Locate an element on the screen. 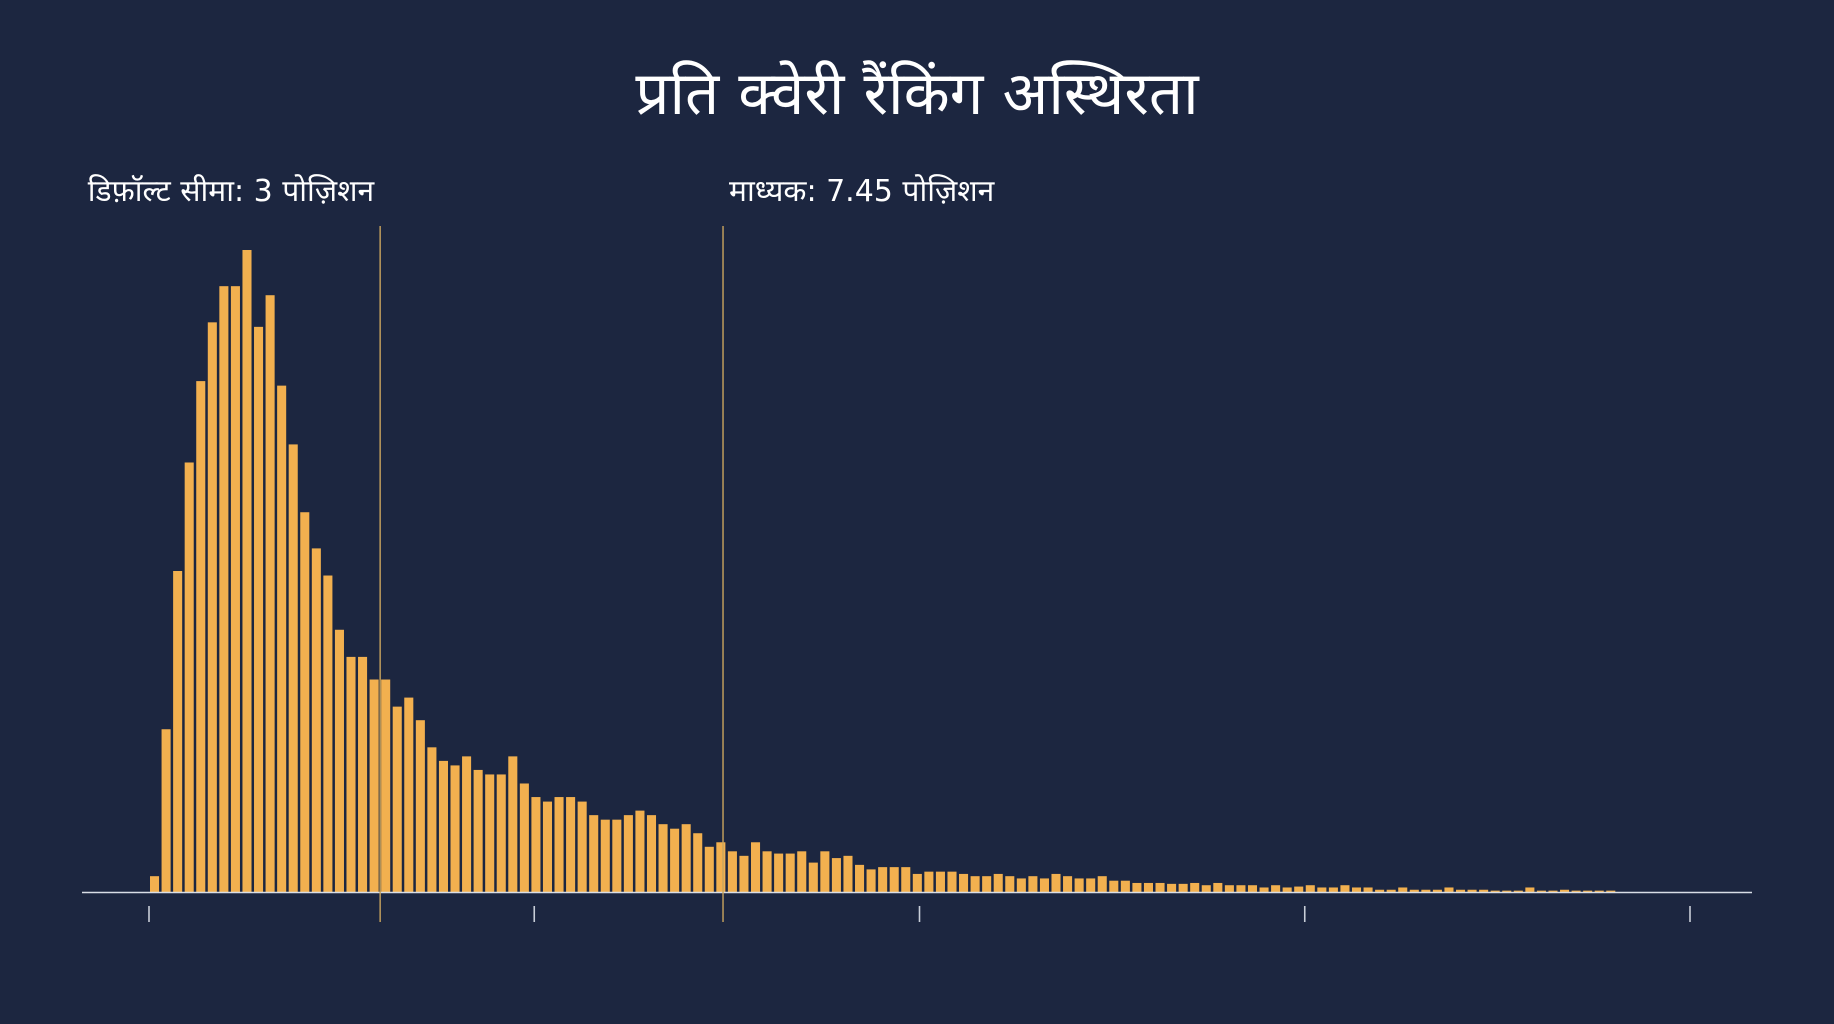 The height and width of the screenshot is (1024, 1834). chart-title: प्रति क्वेरी रैंकिंग अस्थिरता is located at coordinates (917, 94).